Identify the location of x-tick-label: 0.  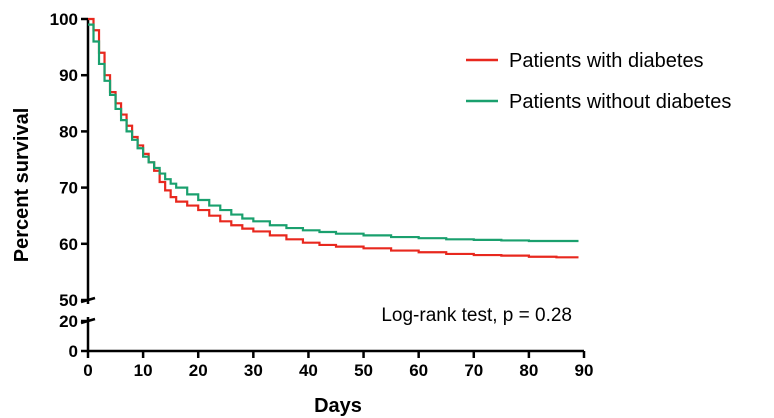
(87, 370).